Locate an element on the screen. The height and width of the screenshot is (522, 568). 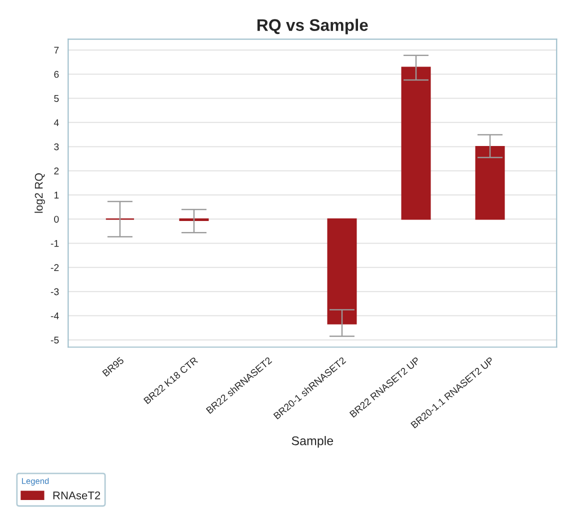
legend-label: RNAseT2 is located at coordinates (76, 495).